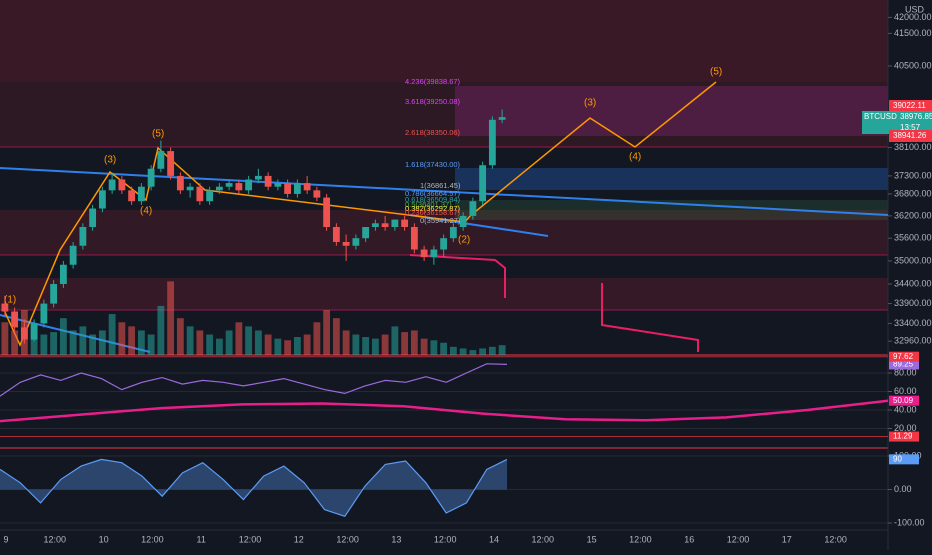 The image size is (932, 555). Describe the element at coordinates (905, 409) in the screenshot. I see `y-tick-label: 40.00` at that location.